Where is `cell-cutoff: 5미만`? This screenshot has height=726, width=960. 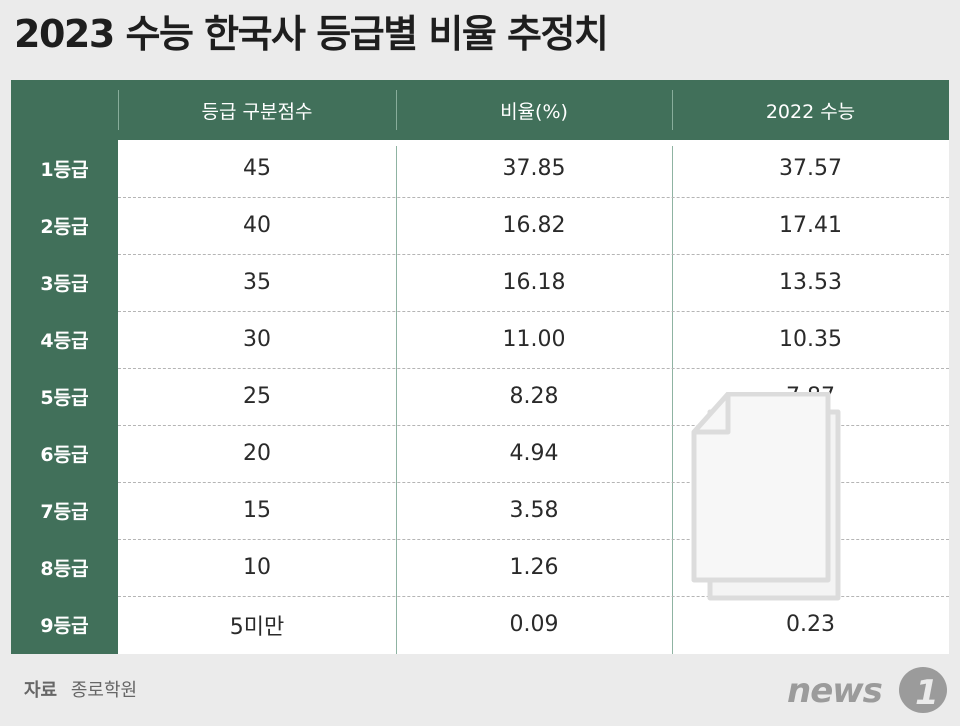
cell-cutoff: 5미만 is located at coordinates (257, 627).